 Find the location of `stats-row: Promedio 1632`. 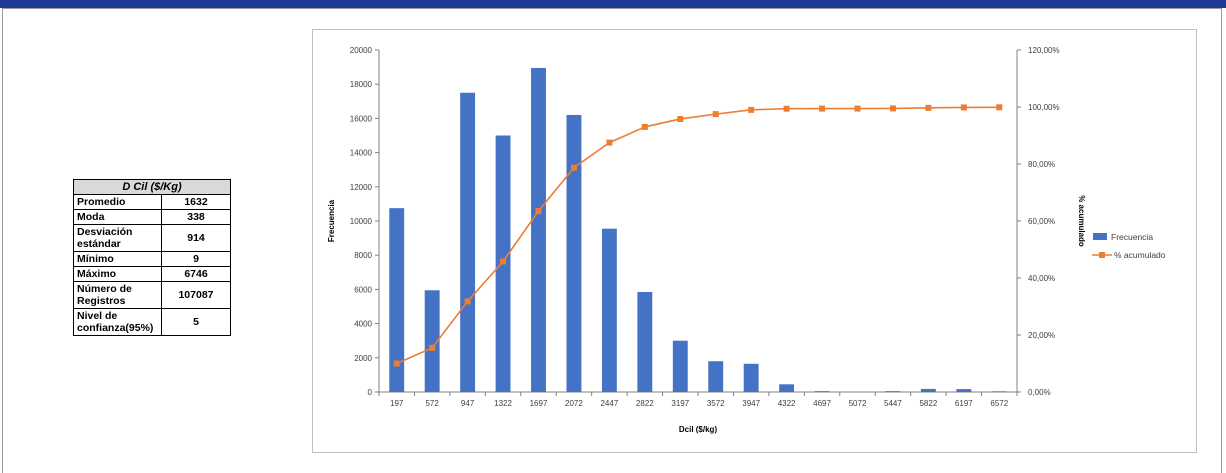

stats-row: Promedio 1632 is located at coordinates (152, 202).